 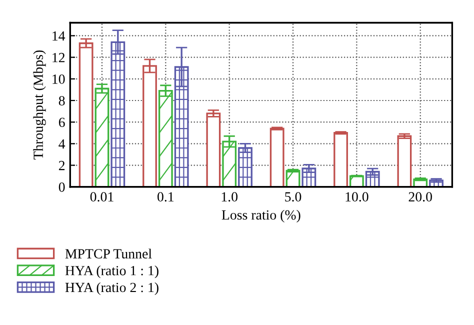 What do you see at coordinates (111, 288) in the screenshot?
I see `legend-label: HYA (ratio 2 : 1)` at bounding box center [111, 288].